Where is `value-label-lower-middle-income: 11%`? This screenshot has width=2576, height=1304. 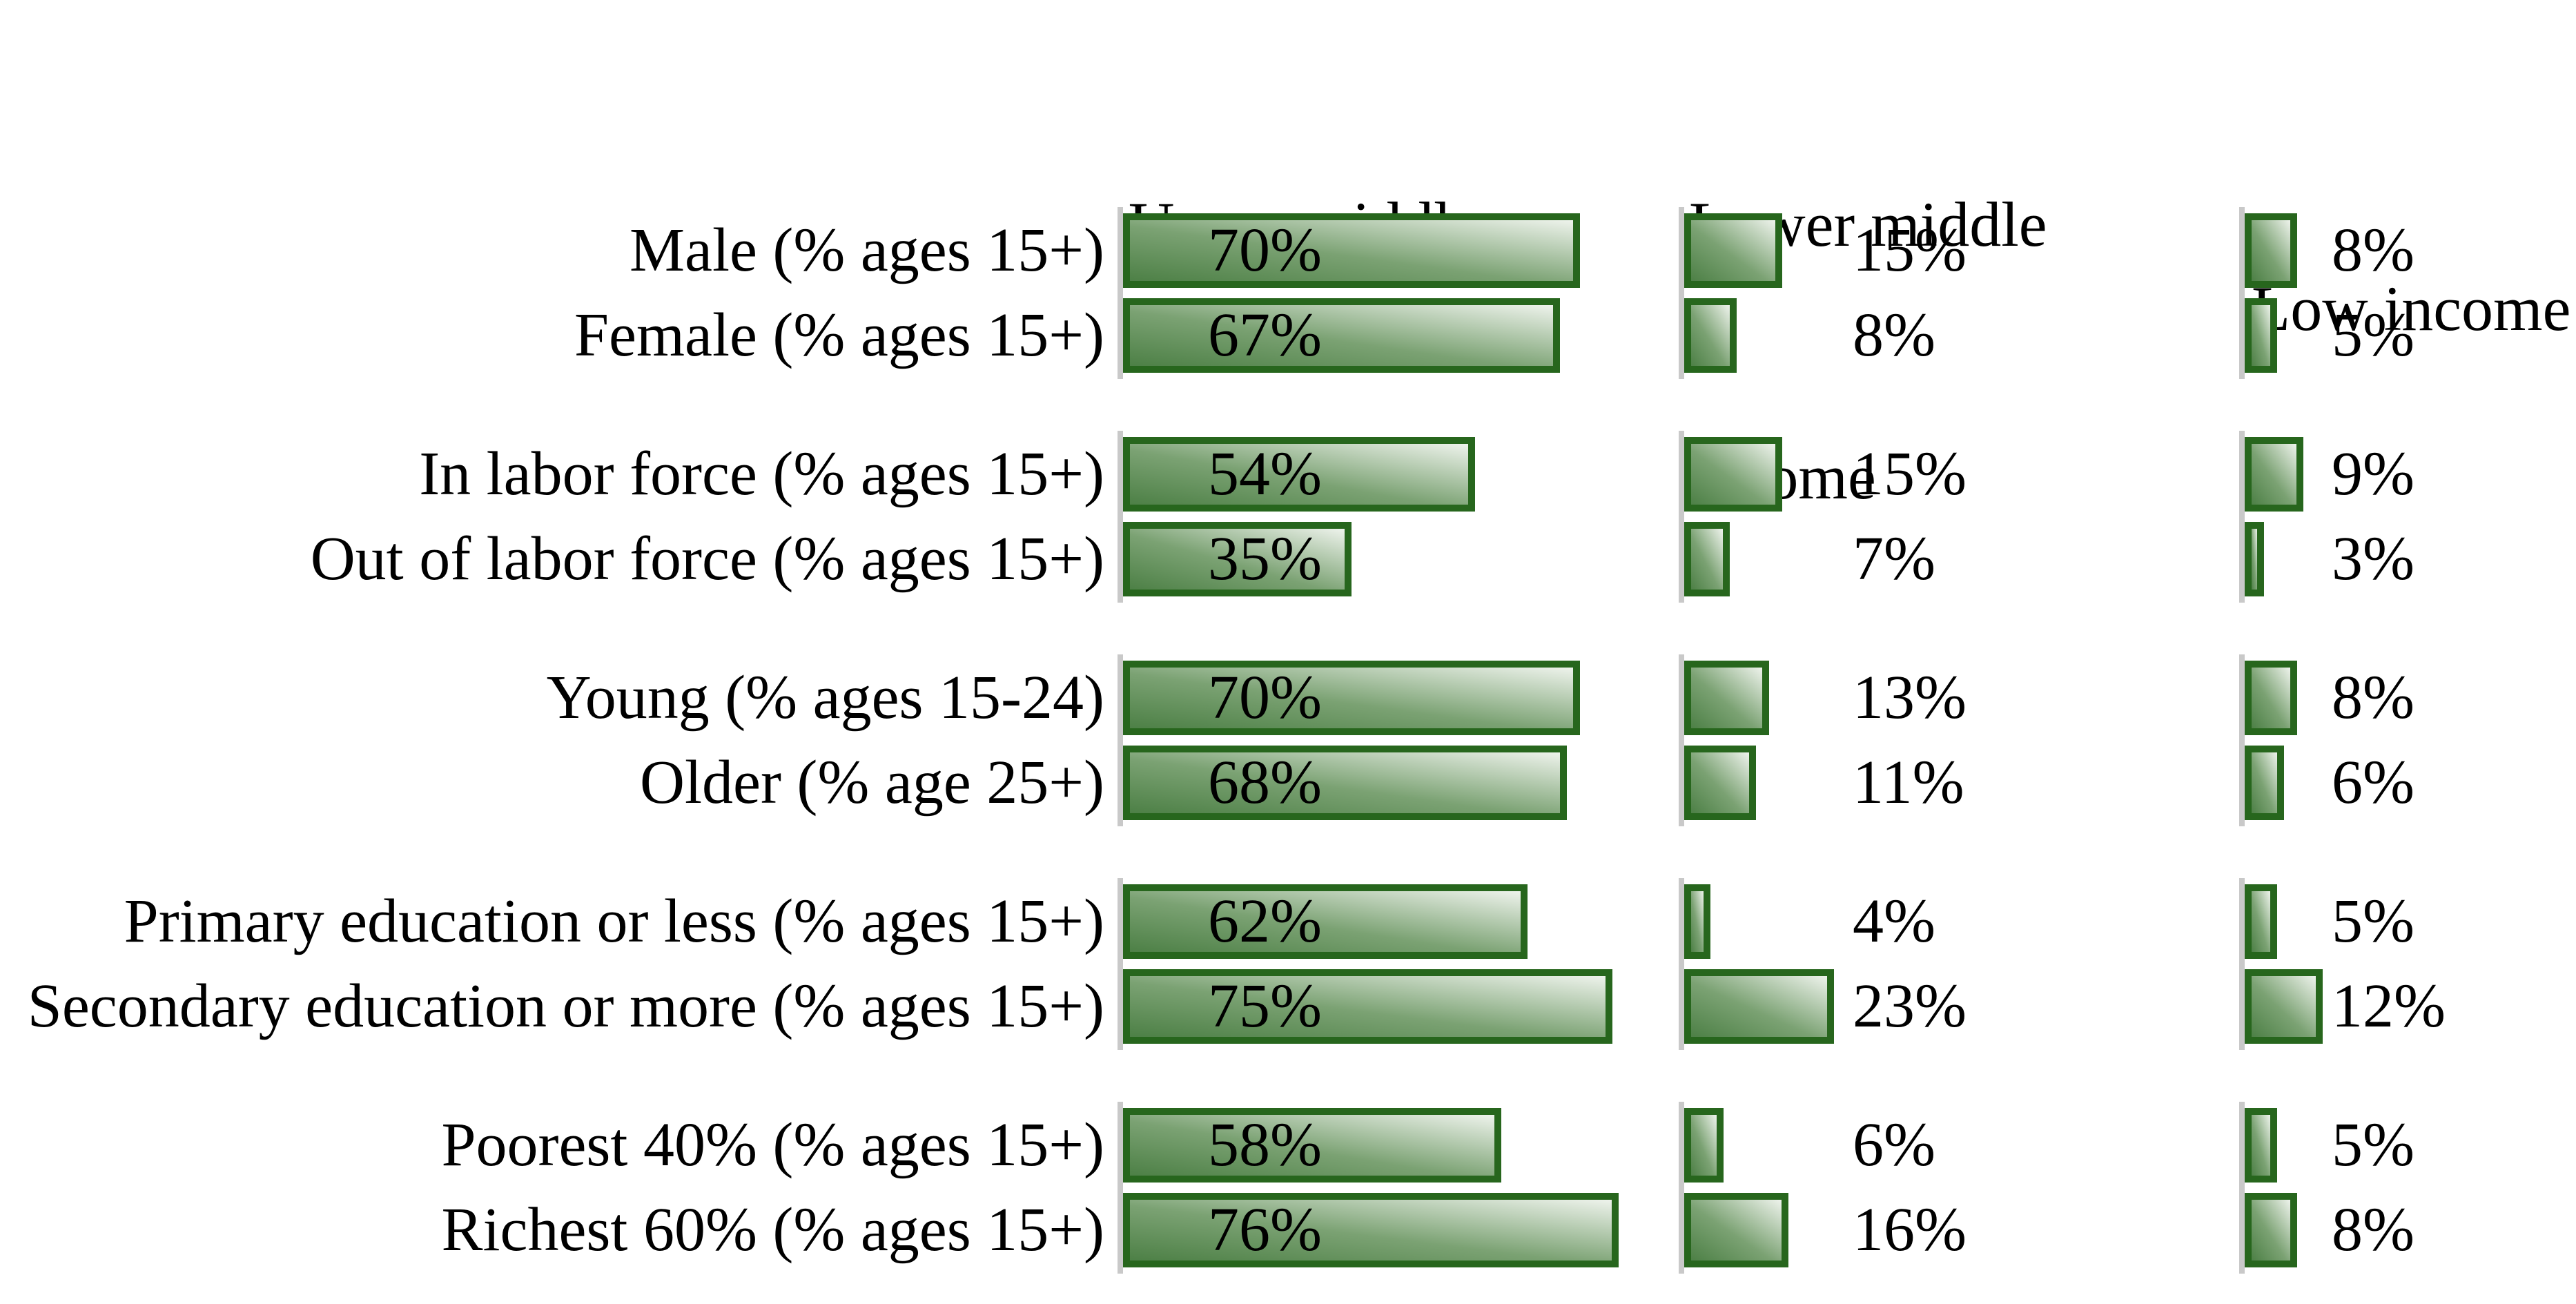
value-label-lower-middle-income: 11% is located at coordinates (1908, 782).